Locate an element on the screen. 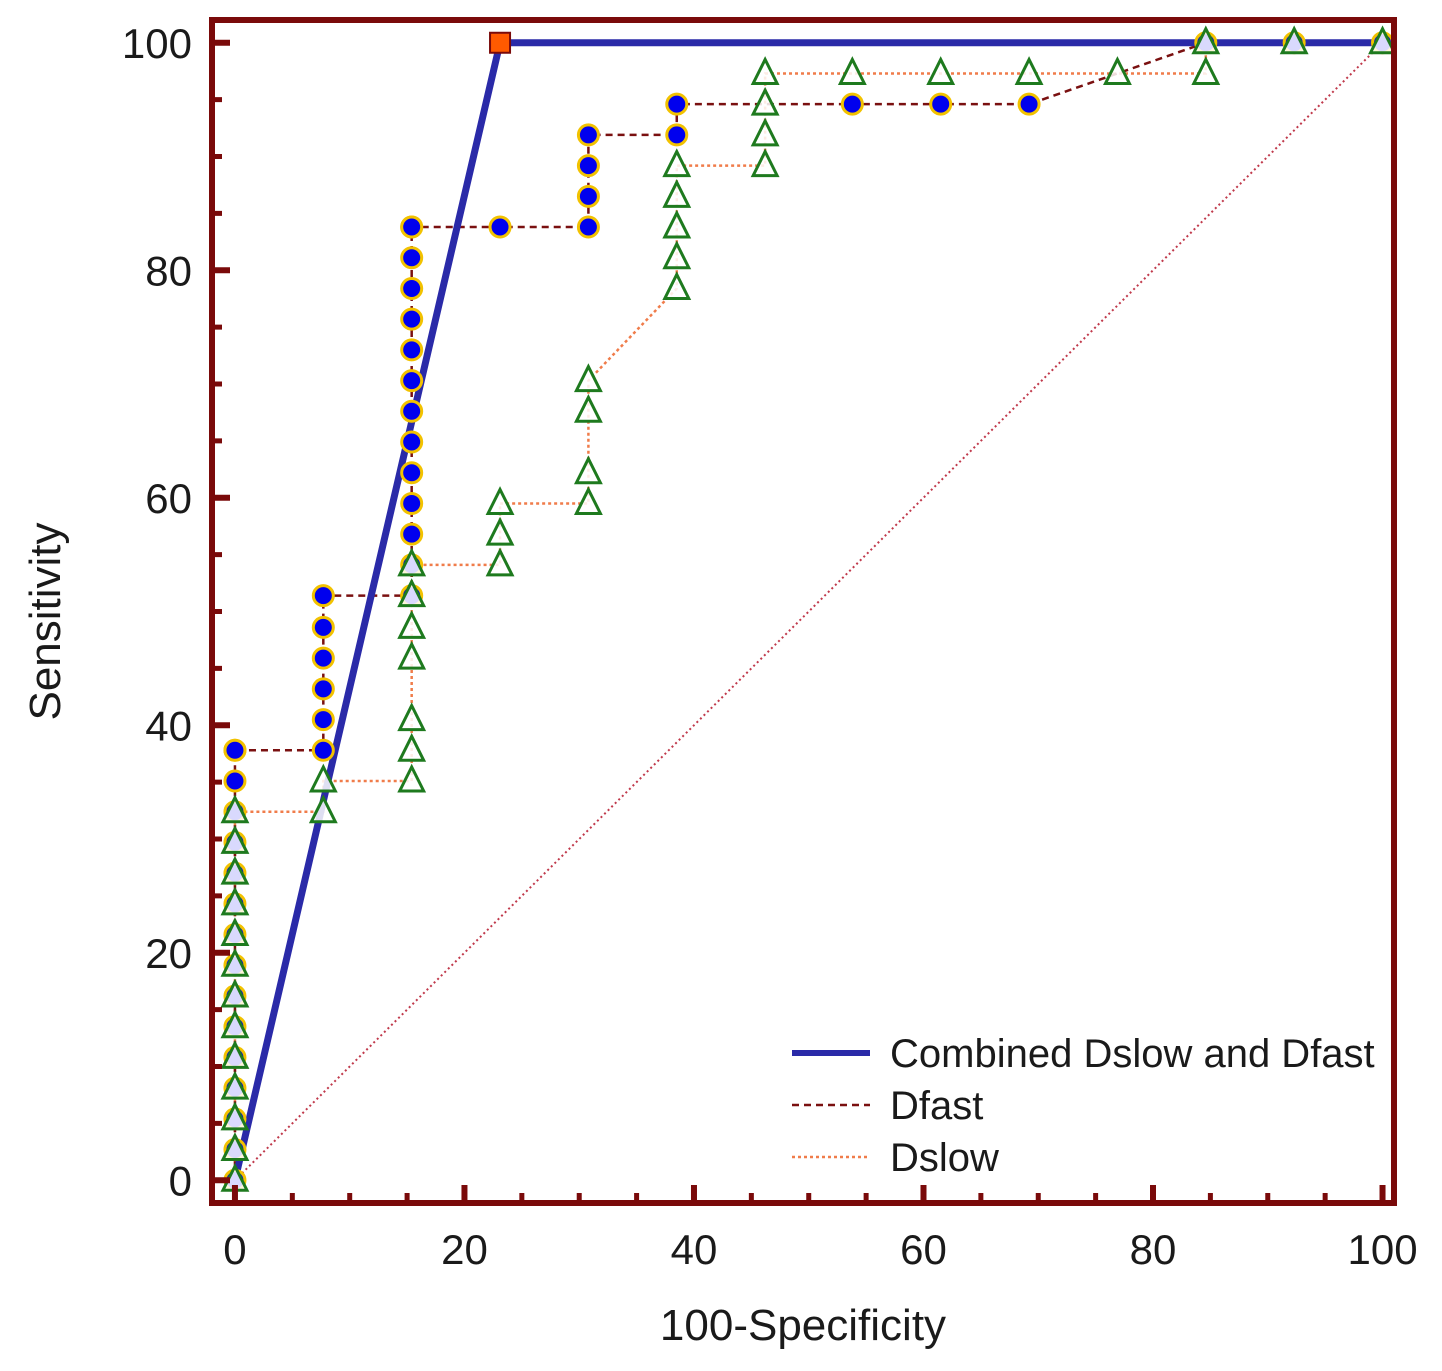  x-tick-label: 80 is located at coordinates (1153, 1249).